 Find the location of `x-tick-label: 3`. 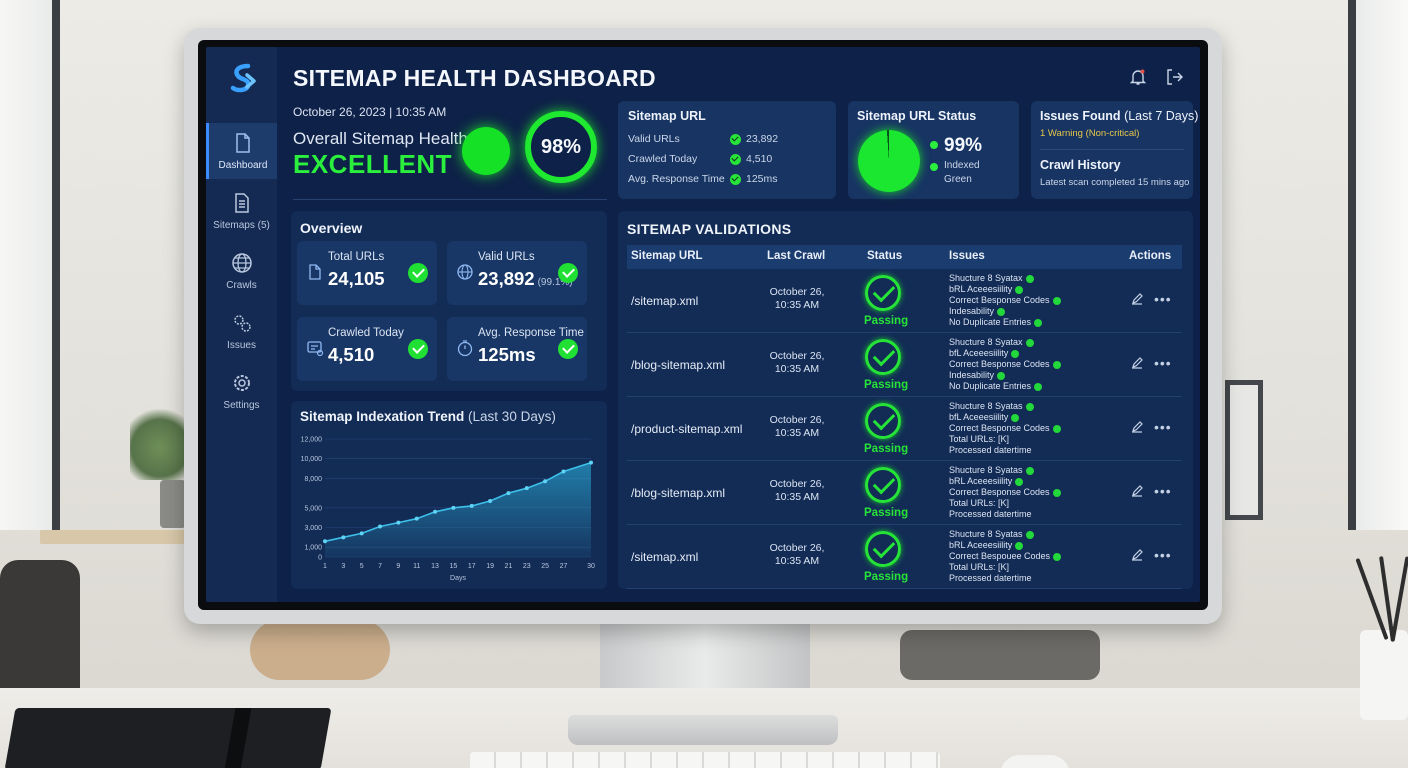

x-tick-label: 3 is located at coordinates (343, 566).